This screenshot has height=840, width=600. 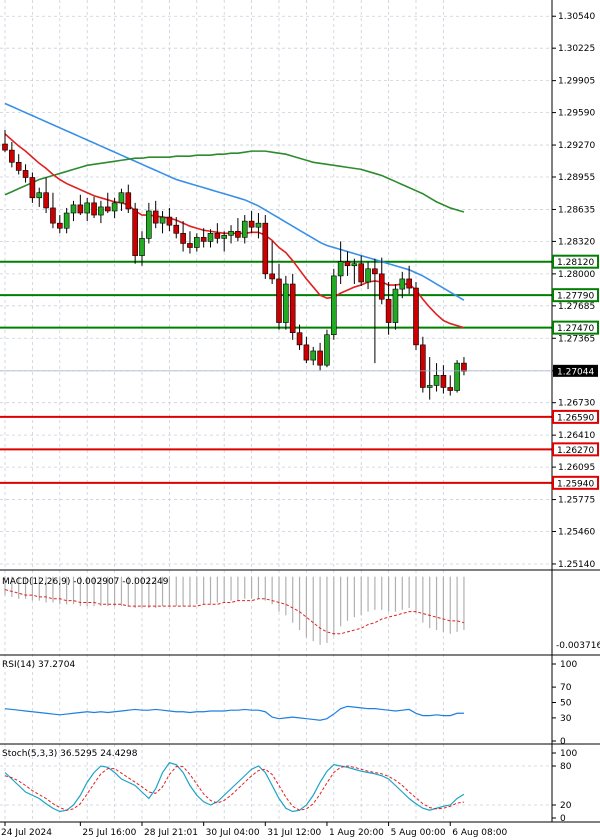 What do you see at coordinates (576, 533) in the screenshot?
I see `price-tick-label: 1.25460` at bounding box center [576, 533].